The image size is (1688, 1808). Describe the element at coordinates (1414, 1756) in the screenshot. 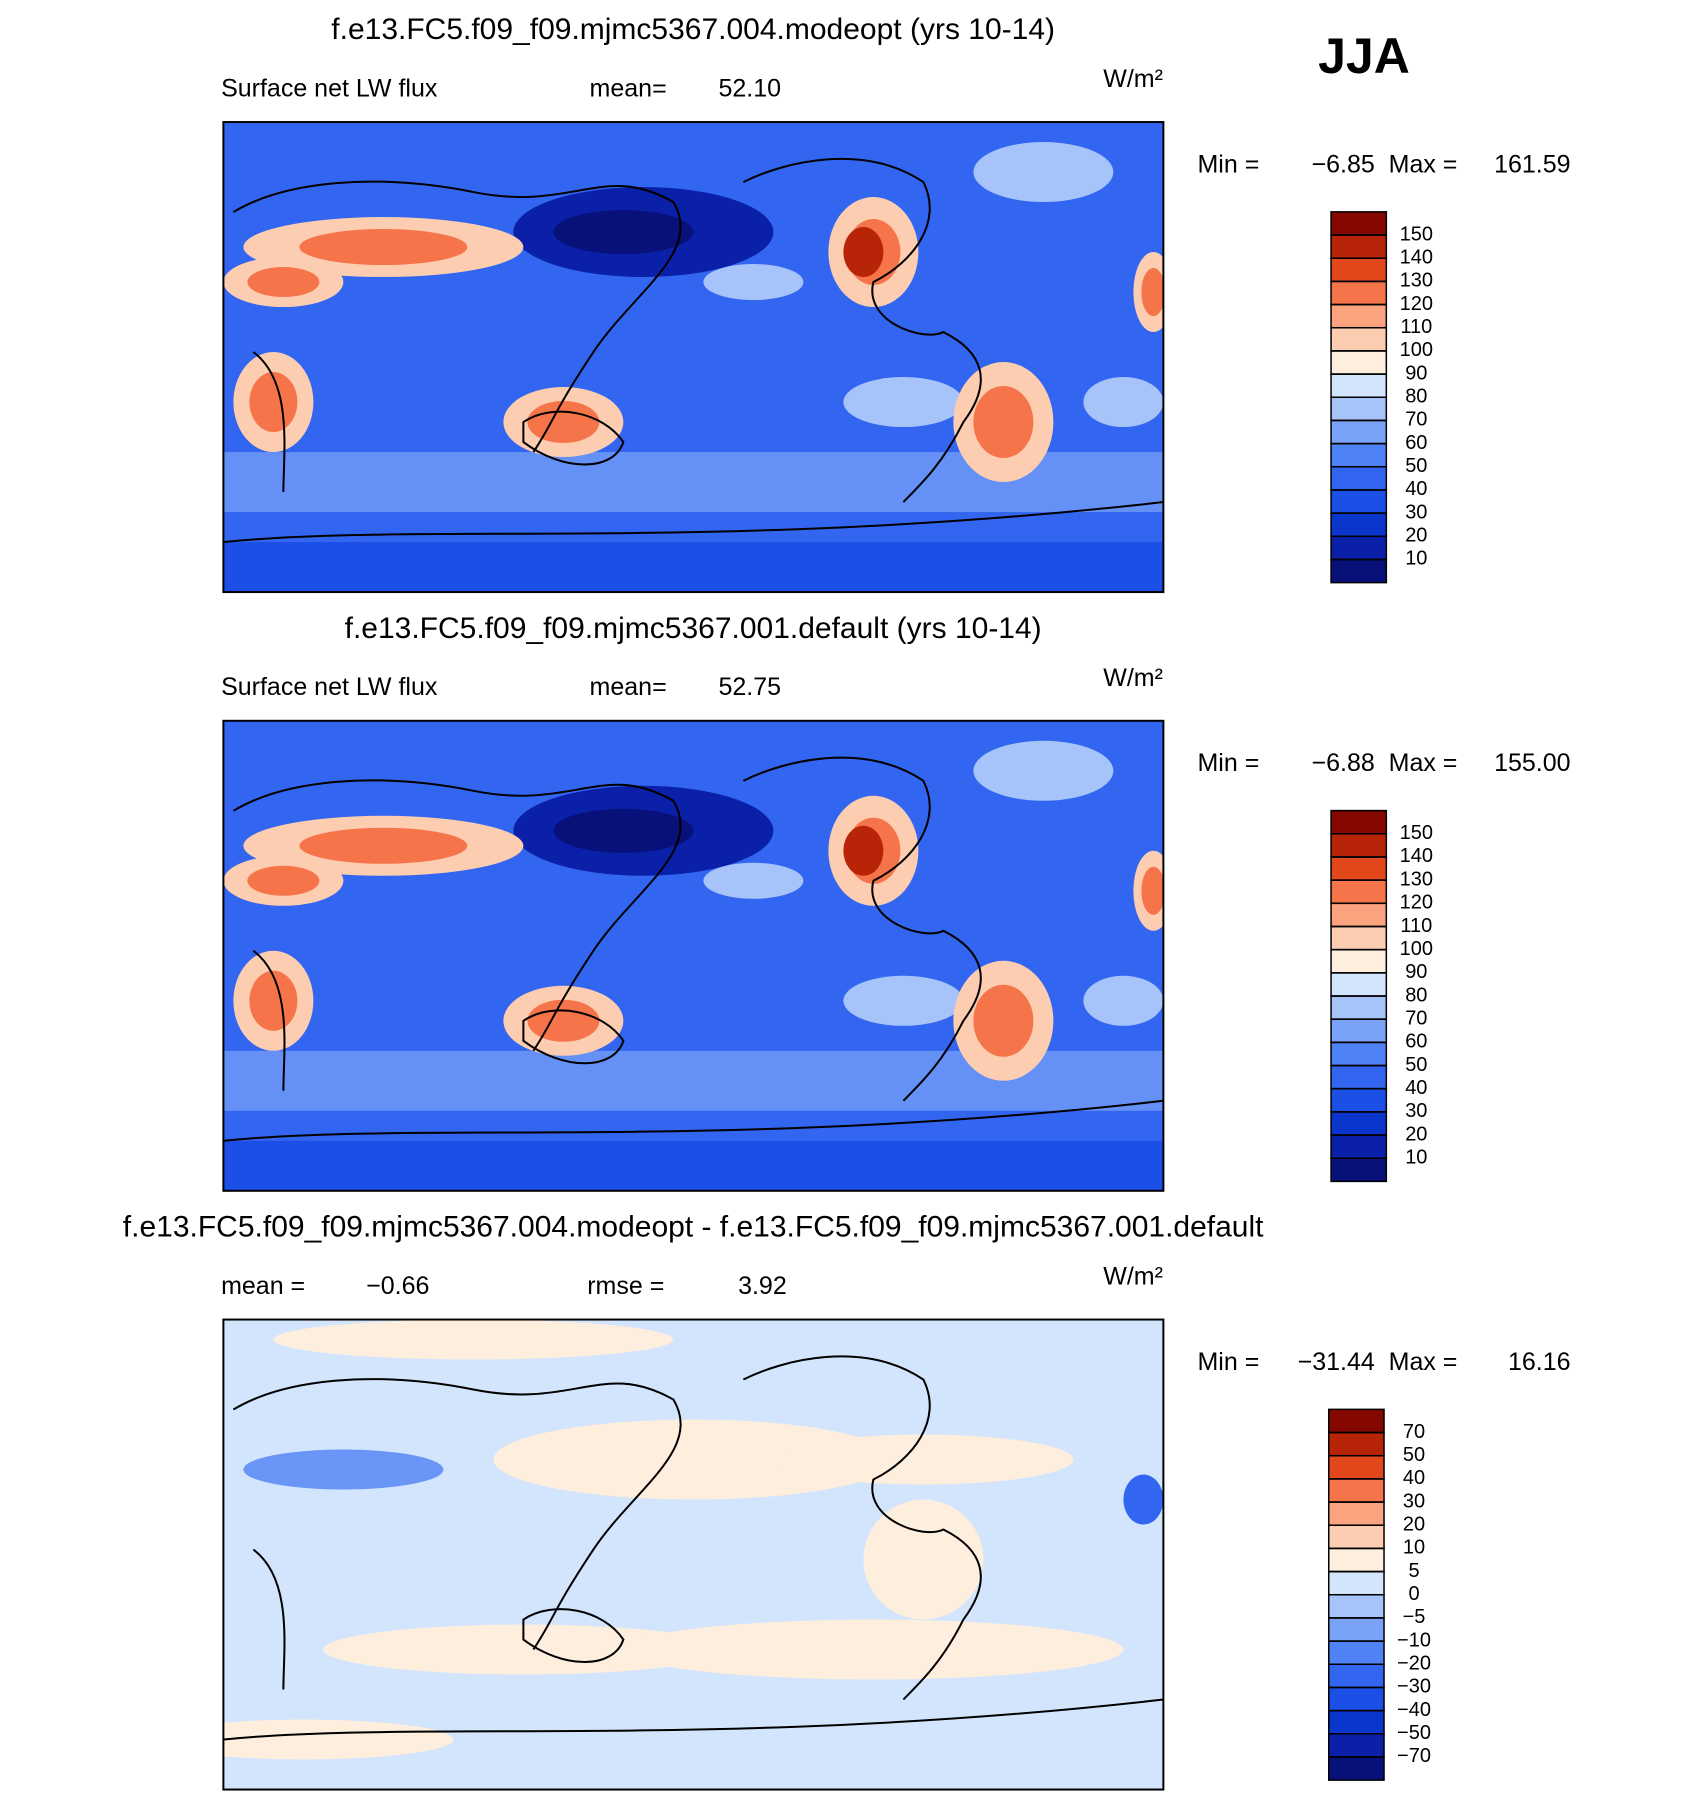

I see `colorbar-label: −70` at that location.